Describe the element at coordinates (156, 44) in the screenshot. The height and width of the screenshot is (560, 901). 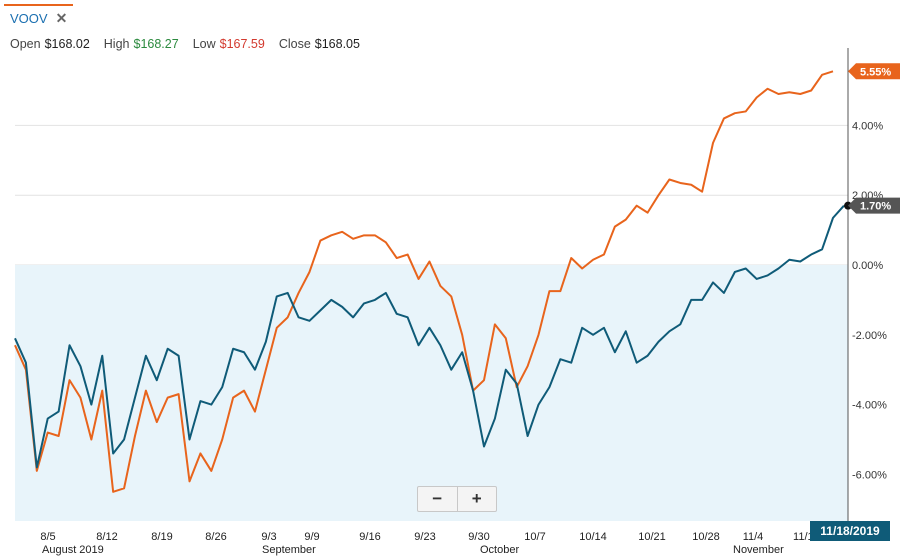
I see `high-value: $168.27` at that location.